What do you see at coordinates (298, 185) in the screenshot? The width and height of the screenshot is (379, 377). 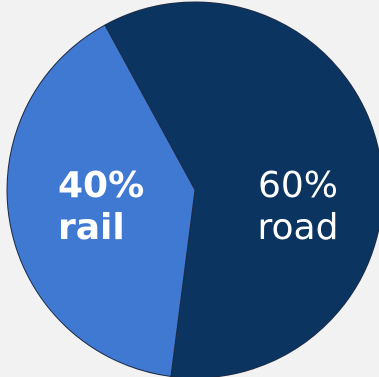 I see `pie-label-road-percent: 60%` at bounding box center [298, 185].